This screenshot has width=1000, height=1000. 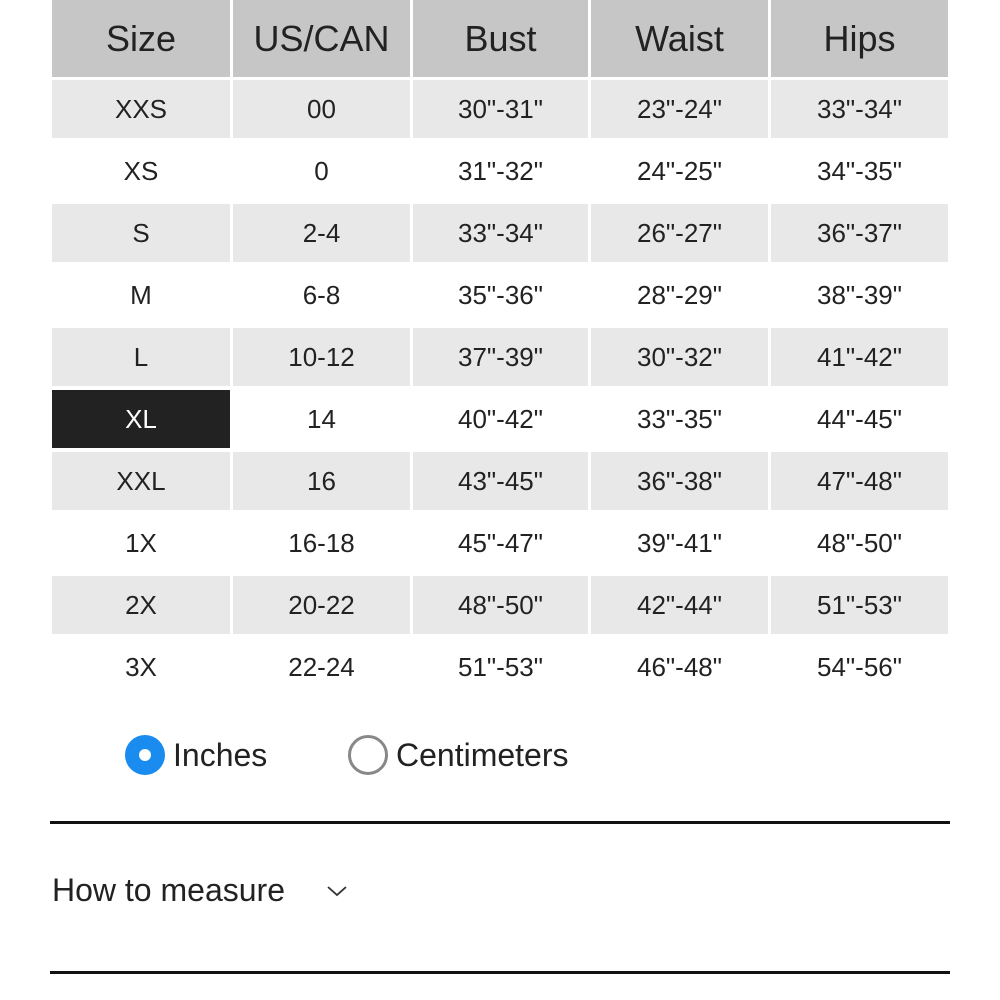 I want to click on accordion-label: How to measure, so click(x=168, y=890).